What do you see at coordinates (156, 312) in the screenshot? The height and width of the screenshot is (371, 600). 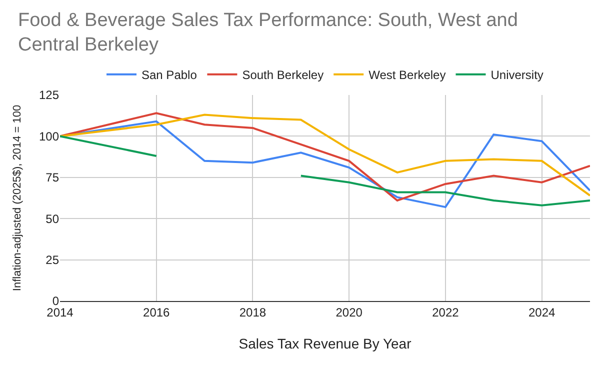 I see `x-tick-label: 2016` at bounding box center [156, 312].